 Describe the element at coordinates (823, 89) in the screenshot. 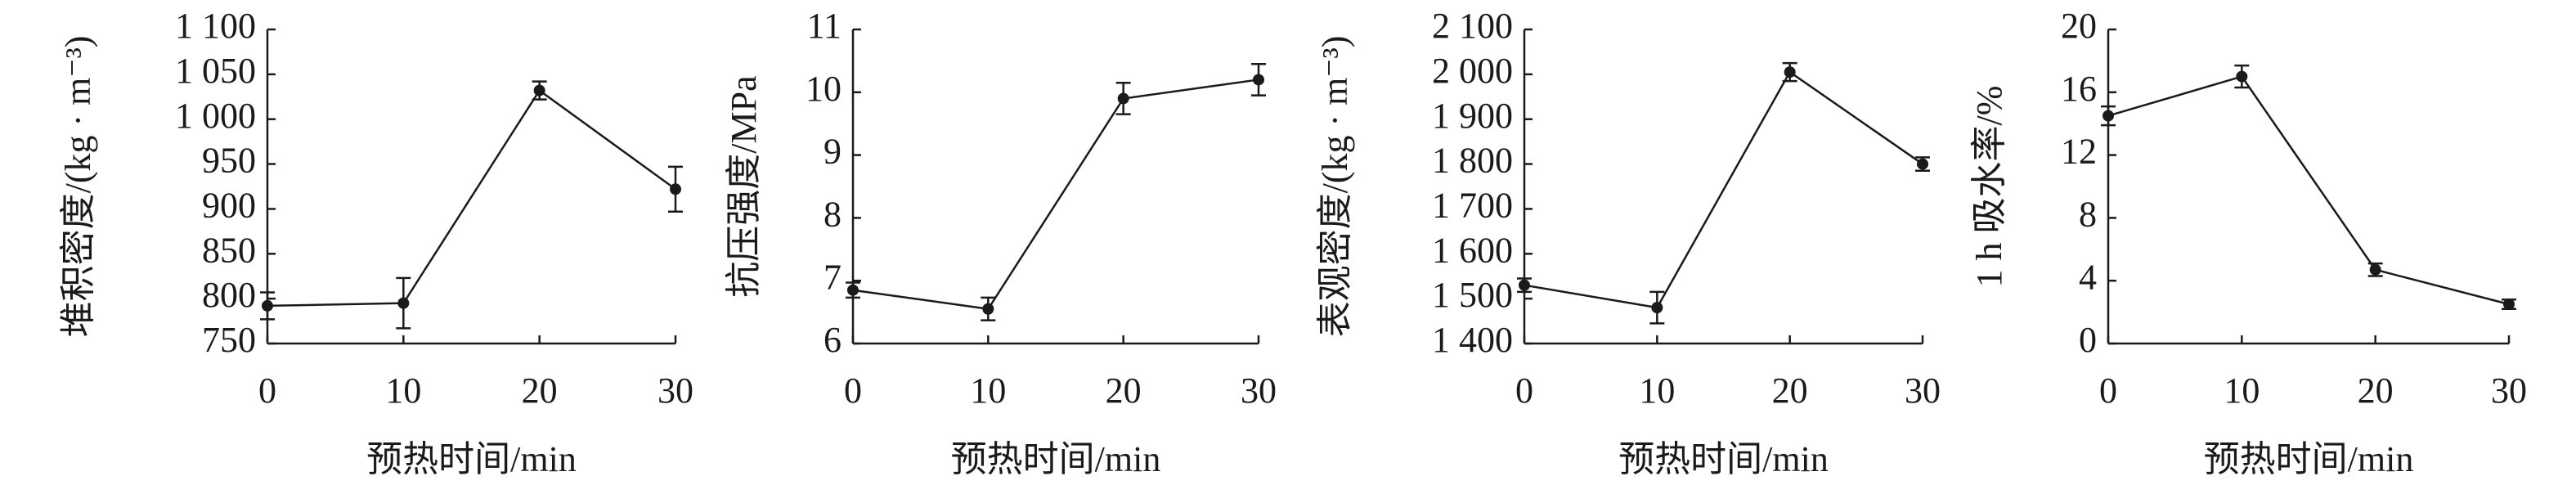

I see `y-tick-label: 10` at that location.